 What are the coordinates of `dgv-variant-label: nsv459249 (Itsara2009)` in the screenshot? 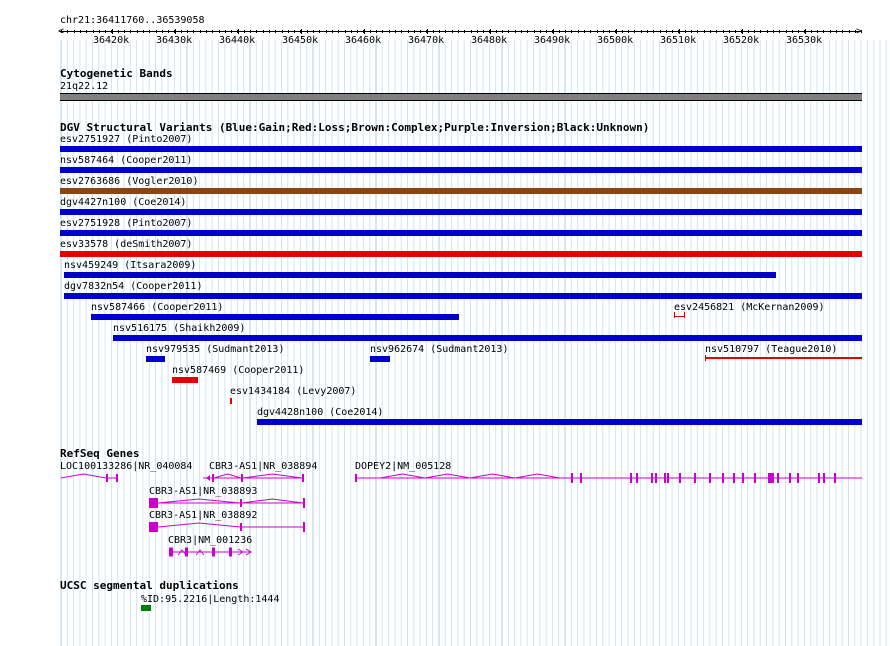 It's located at (130, 265).